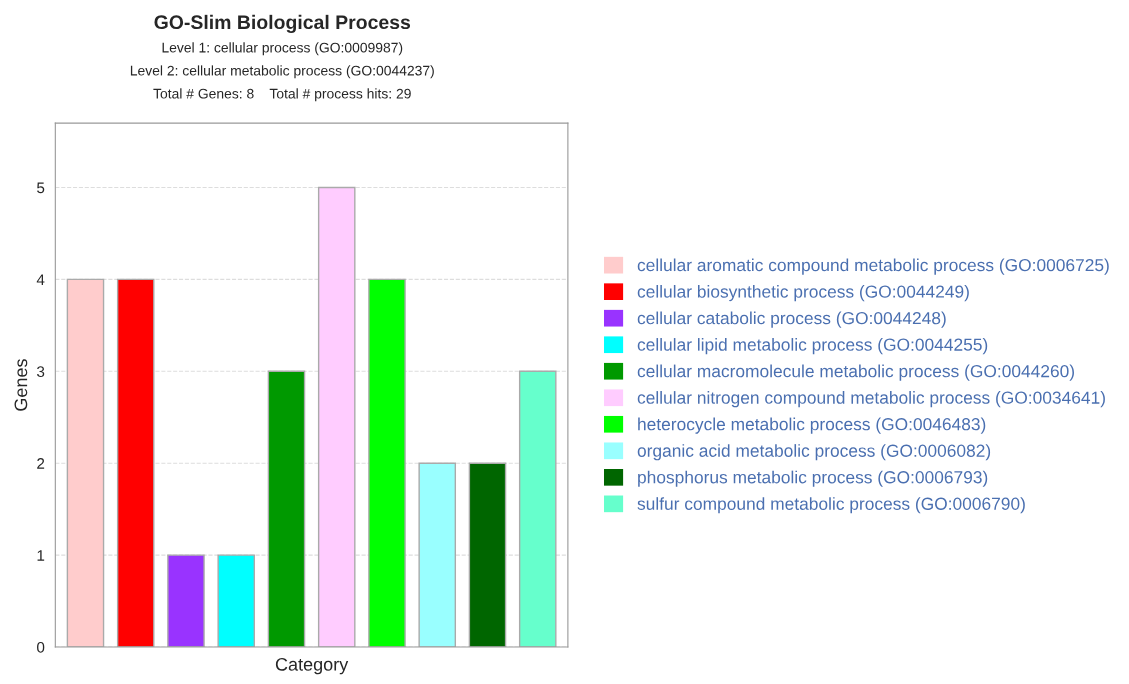 The width and height of the screenshot is (1129, 684). I want to click on y-axis-title: Genes, so click(21, 385).